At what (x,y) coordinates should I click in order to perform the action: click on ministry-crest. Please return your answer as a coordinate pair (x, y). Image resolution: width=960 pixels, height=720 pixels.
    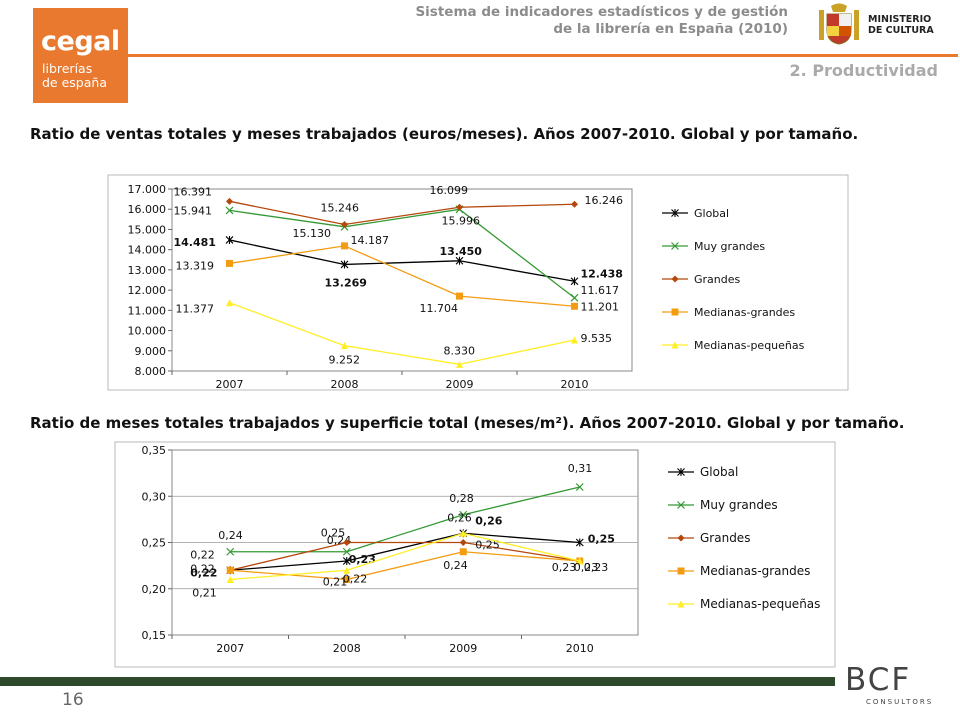
    Looking at the image, I should click on (839, 28).